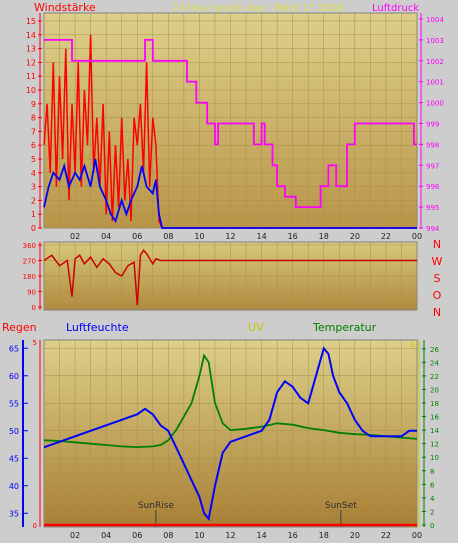 The width and height of the screenshot is (458, 543). Describe the element at coordinates (246, 535) in the screenshot. I see `humidity-x-axis: 02 04 06 08 10 12 14 16 18 20 22 00` at that location.